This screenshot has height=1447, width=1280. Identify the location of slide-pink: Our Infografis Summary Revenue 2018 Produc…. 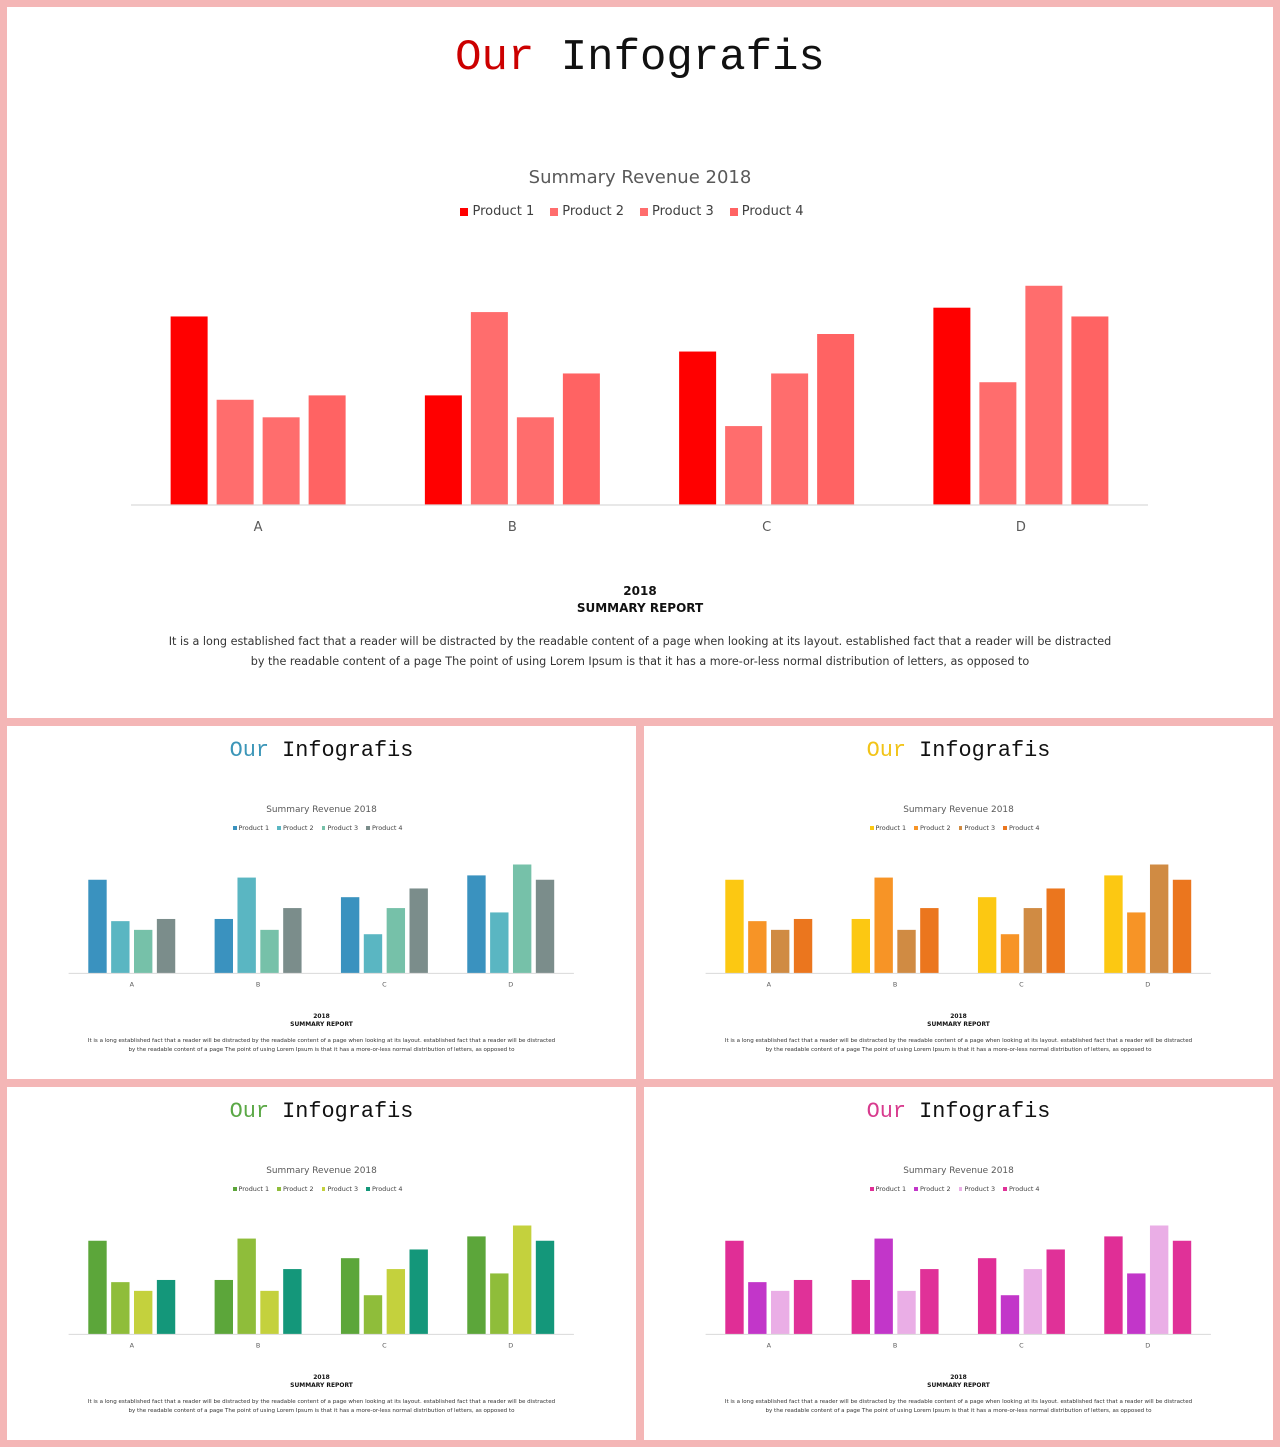
(958, 1263).